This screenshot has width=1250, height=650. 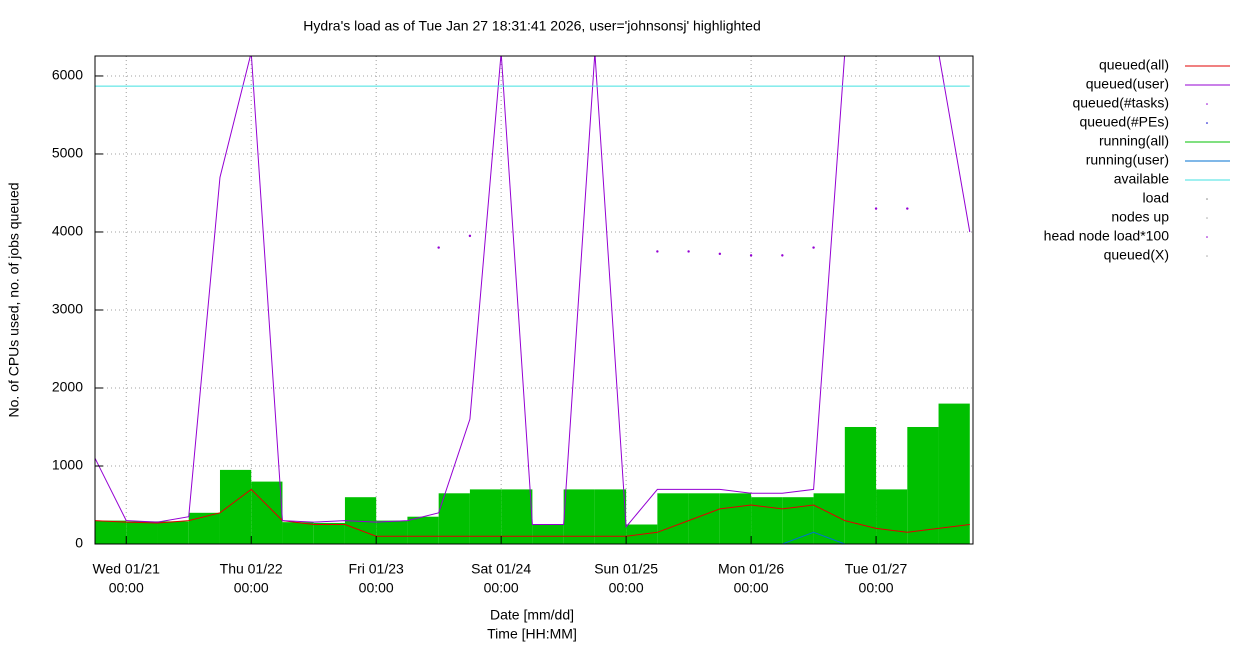 What do you see at coordinates (67, 75) in the screenshot?
I see `y-tick-label: 6000` at bounding box center [67, 75].